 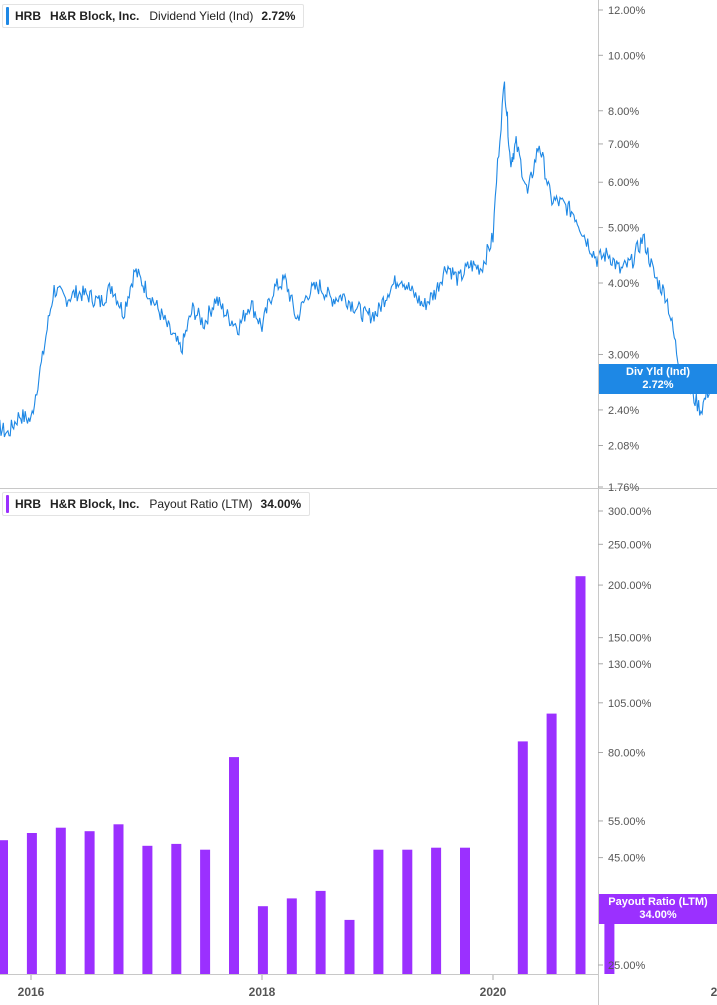 I want to click on y-tick-label: 4.00%, so click(x=623, y=284).